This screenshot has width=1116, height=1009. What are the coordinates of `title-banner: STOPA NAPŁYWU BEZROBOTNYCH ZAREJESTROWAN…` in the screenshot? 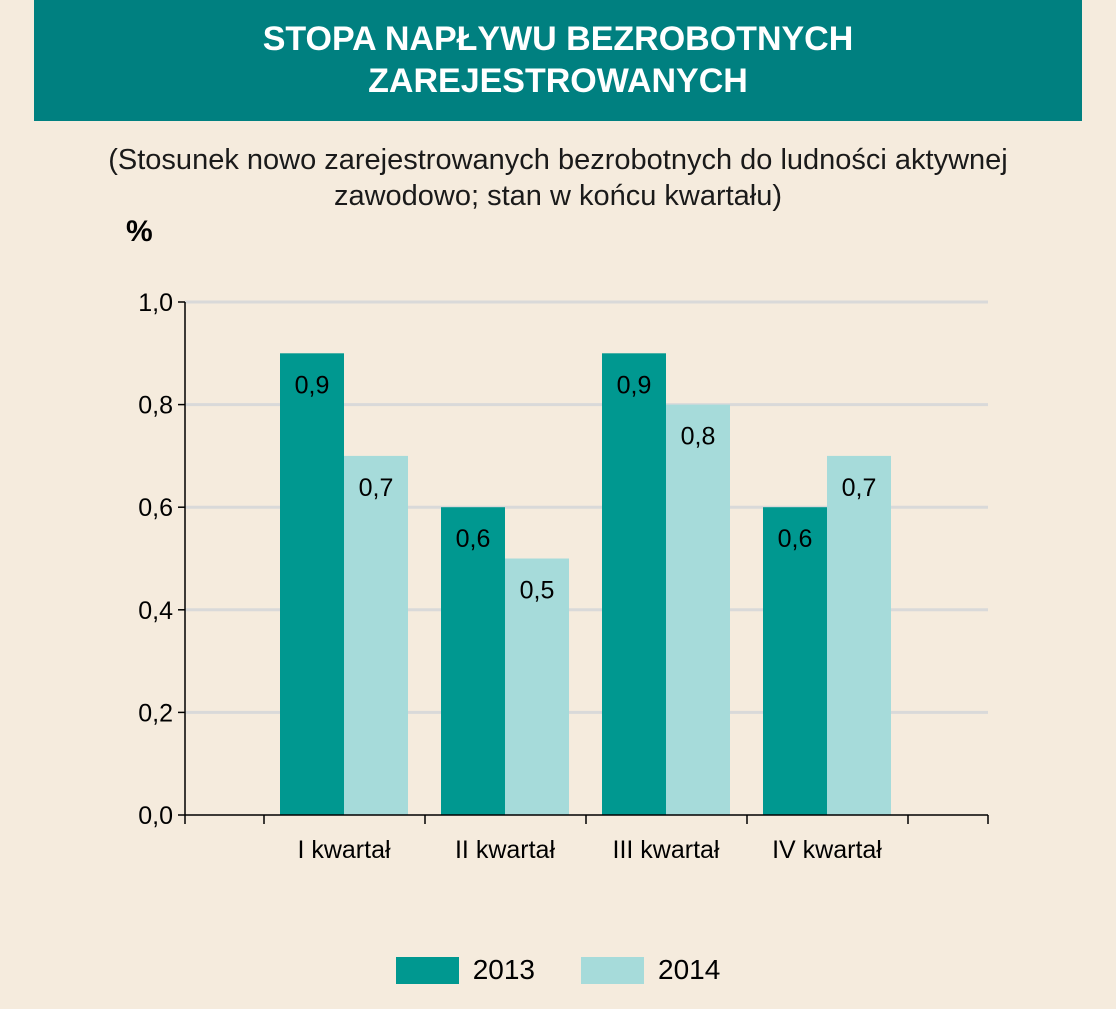 It's located at (558, 60).